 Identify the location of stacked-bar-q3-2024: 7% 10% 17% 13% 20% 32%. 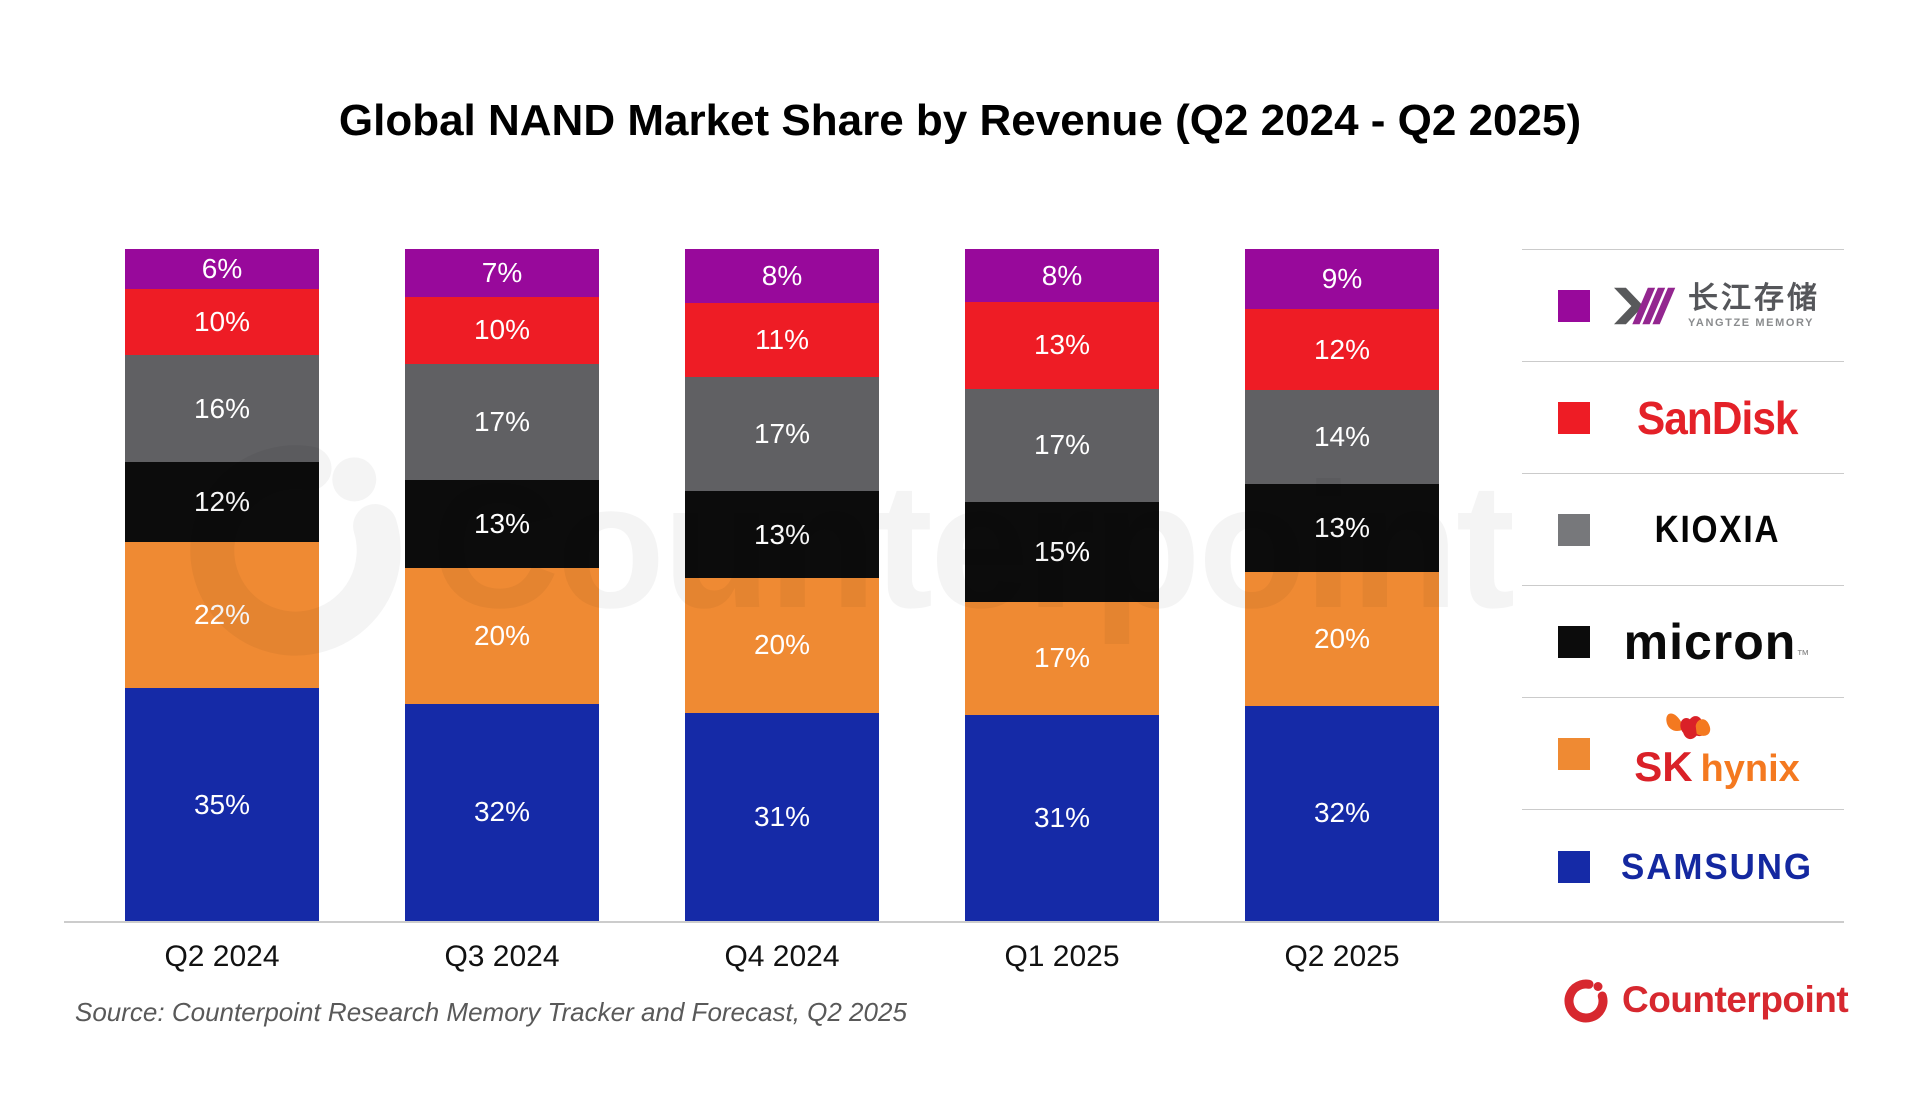
(502, 585).